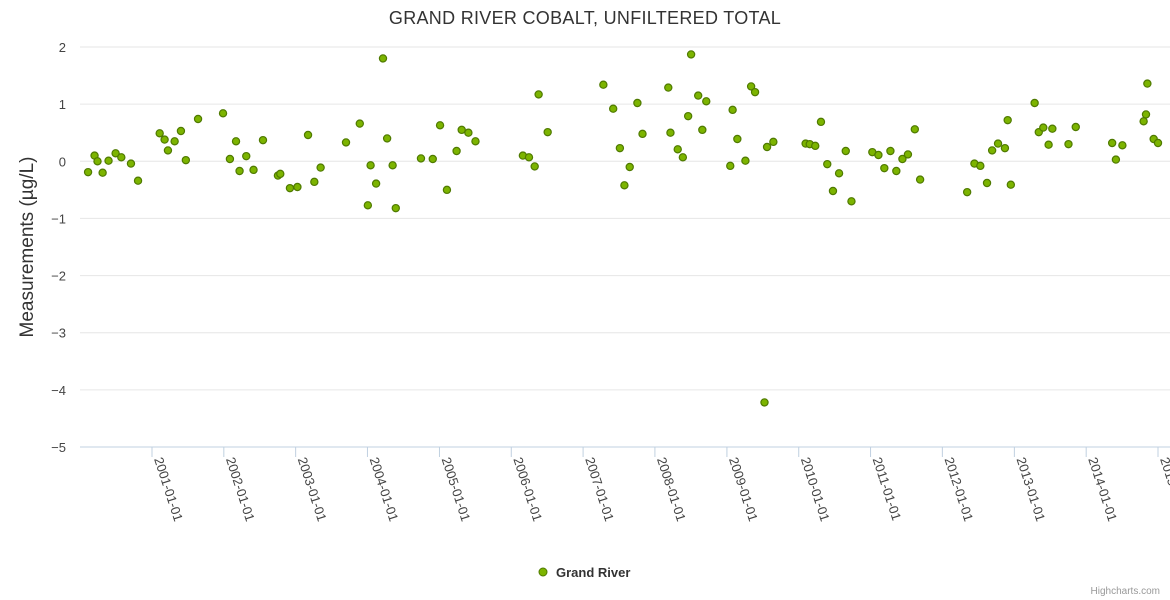  I want to click on credits-link: Highcharts.com, so click(1125, 591).